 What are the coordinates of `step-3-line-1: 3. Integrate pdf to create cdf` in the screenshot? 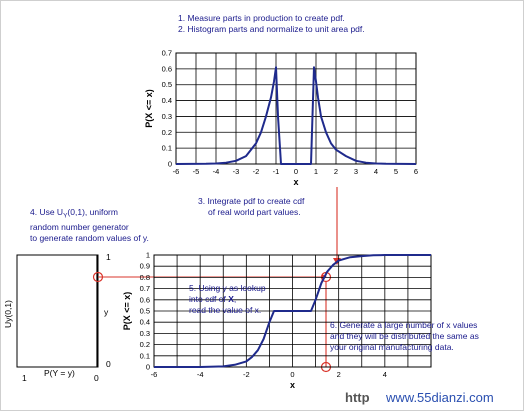 It's located at (251, 201).